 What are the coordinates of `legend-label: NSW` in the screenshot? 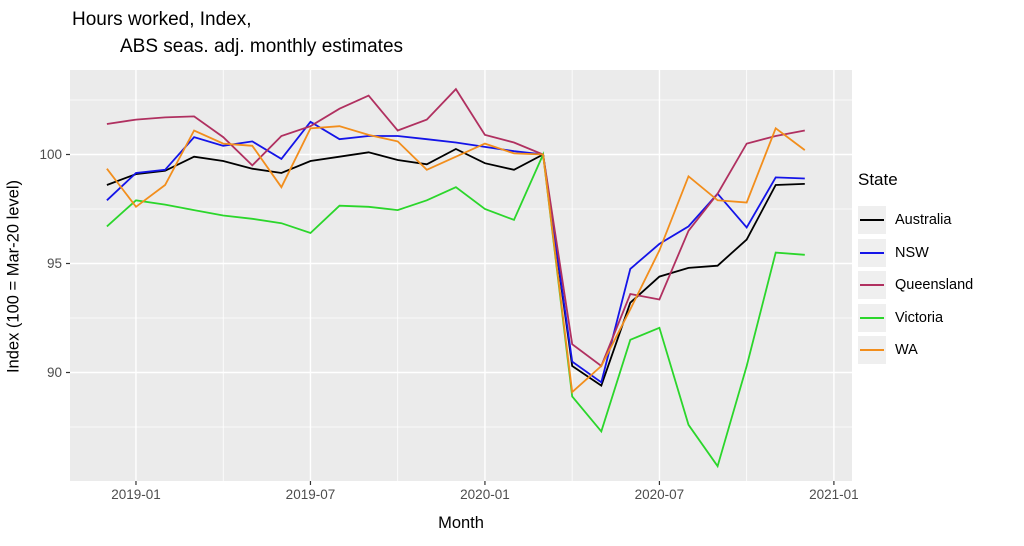 It's located at (912, 252).